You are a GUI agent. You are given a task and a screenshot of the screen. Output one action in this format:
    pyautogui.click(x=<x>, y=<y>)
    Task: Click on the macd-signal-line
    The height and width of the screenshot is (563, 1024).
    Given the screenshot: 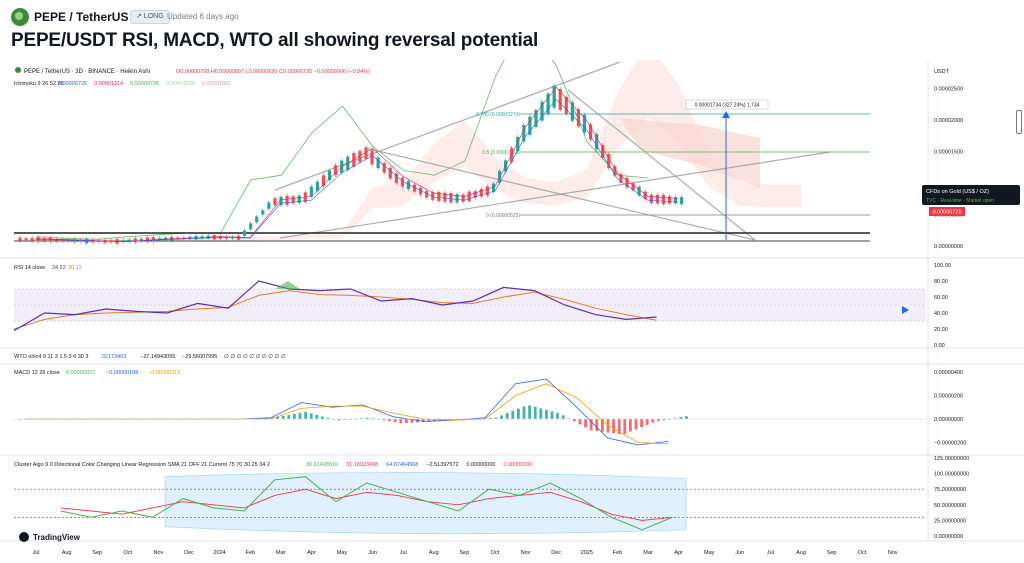 What is the action you would take?
    pyautogui.click(x=347, y=414)
    